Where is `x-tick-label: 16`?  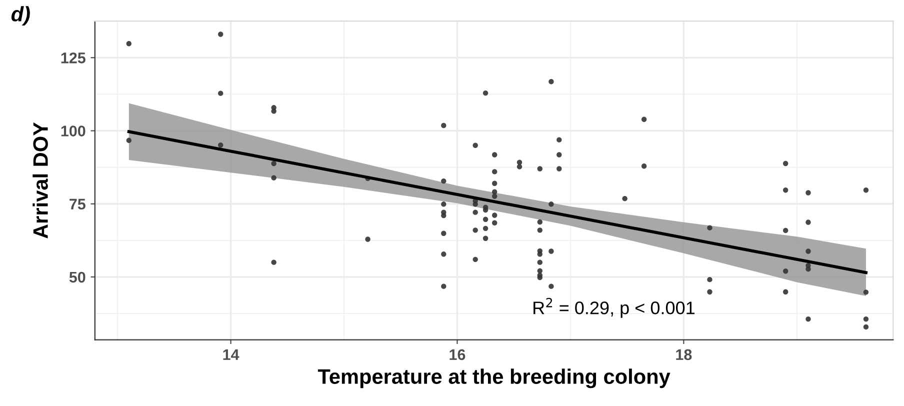 x-tick-label: 16 is located at coordinates (458, 354).